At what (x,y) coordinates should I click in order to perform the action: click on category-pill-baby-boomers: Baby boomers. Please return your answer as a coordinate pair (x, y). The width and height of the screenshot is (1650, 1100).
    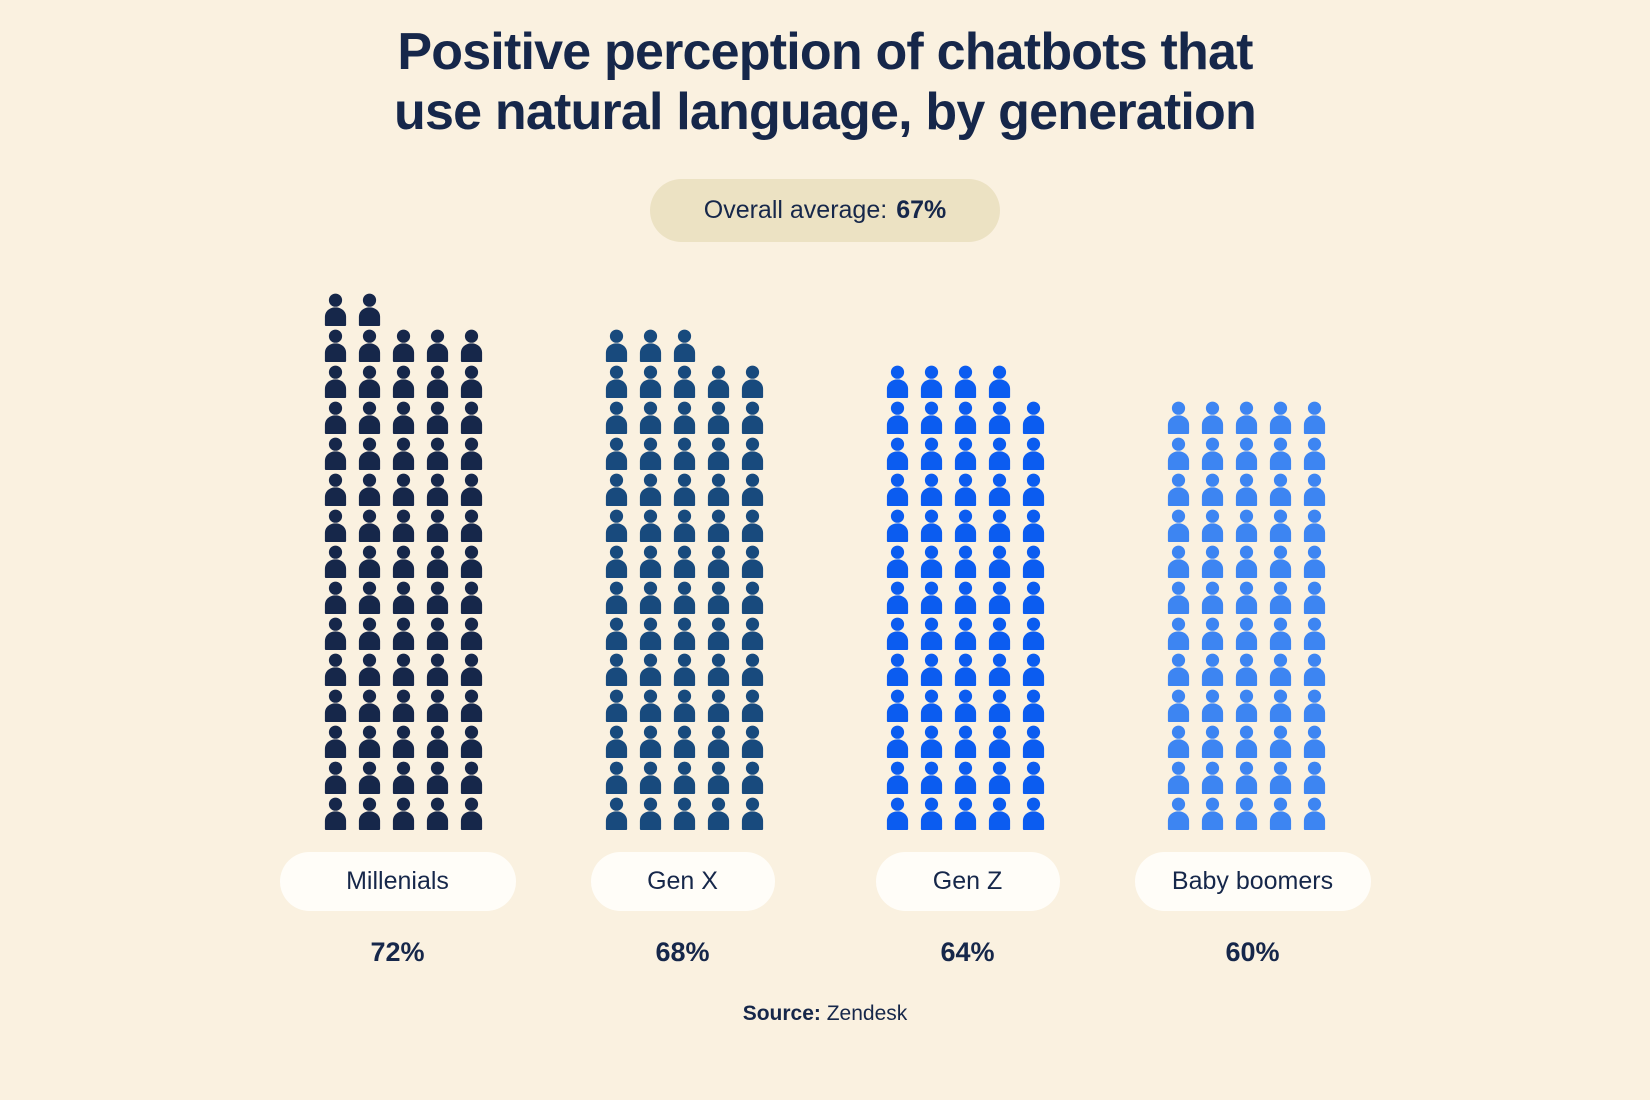
    Looking at the image, I should click on (1252, 881).